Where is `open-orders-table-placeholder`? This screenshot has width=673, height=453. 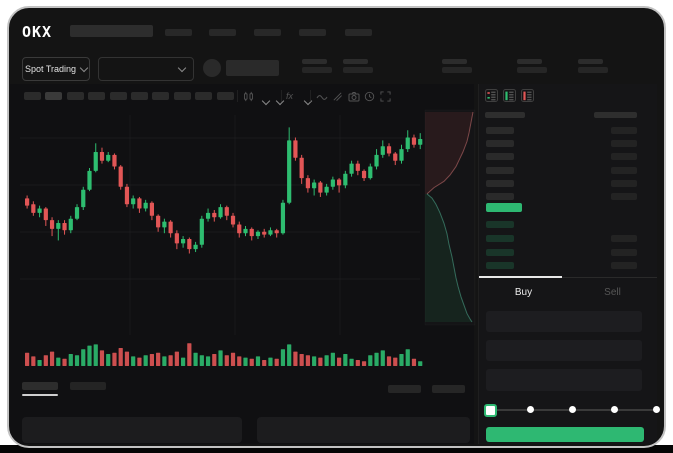
open-orders-table-placeholder is located at coordinates (132, 430).